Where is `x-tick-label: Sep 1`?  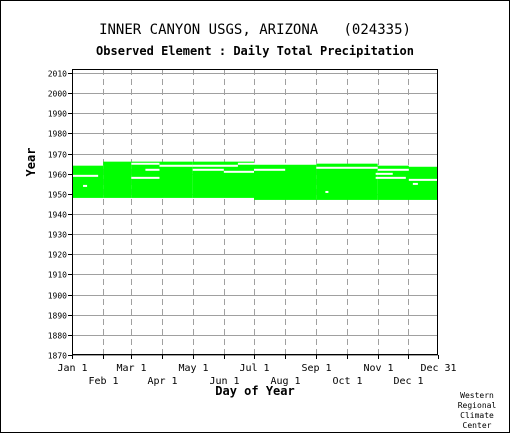 x-tick-label: Sep 1 is located at coordinates (316, 368).